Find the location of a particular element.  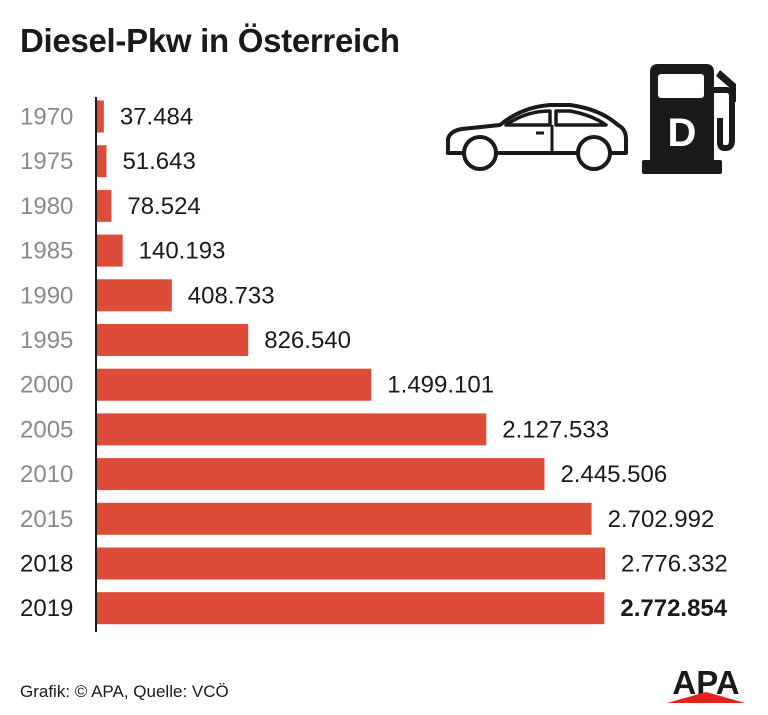

bar-2018 is located at coordinates (351, 563).